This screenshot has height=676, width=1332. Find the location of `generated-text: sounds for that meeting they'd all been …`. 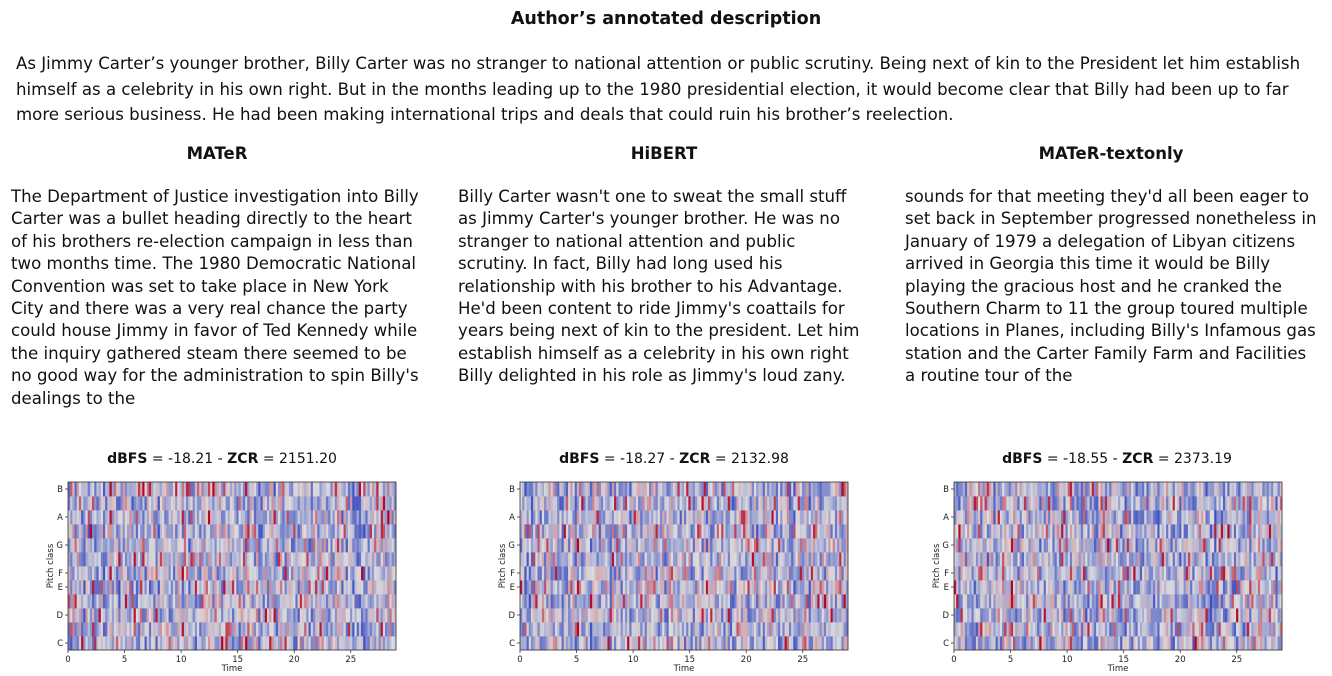

generated-text: sounds for that meeting they'd all been … is located at coordinates (1111, 286).